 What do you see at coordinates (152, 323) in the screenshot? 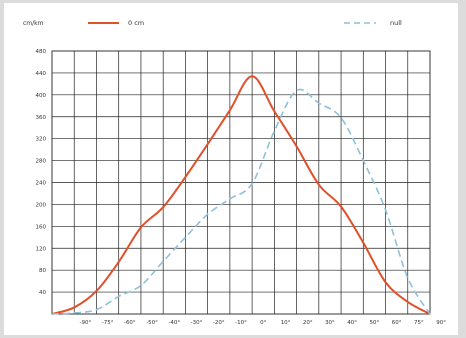
I see `x-tick-label: -50°` at bounding box center [152, 323].